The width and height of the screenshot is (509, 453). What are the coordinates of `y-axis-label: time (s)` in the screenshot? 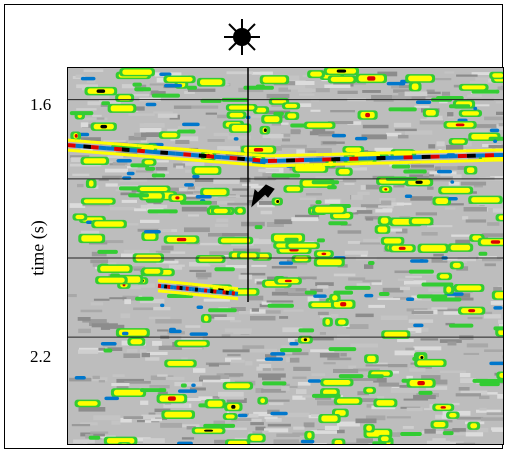 It's located at (37, 248).